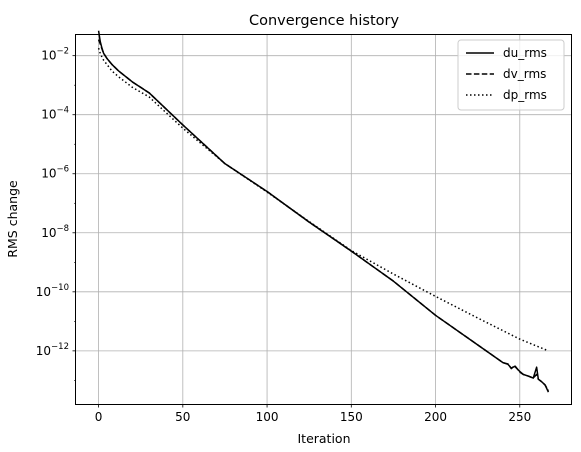 The width and height of the screenshot is (581, 452). I want to click on legend-label: dv_rms, so click(524, 74).